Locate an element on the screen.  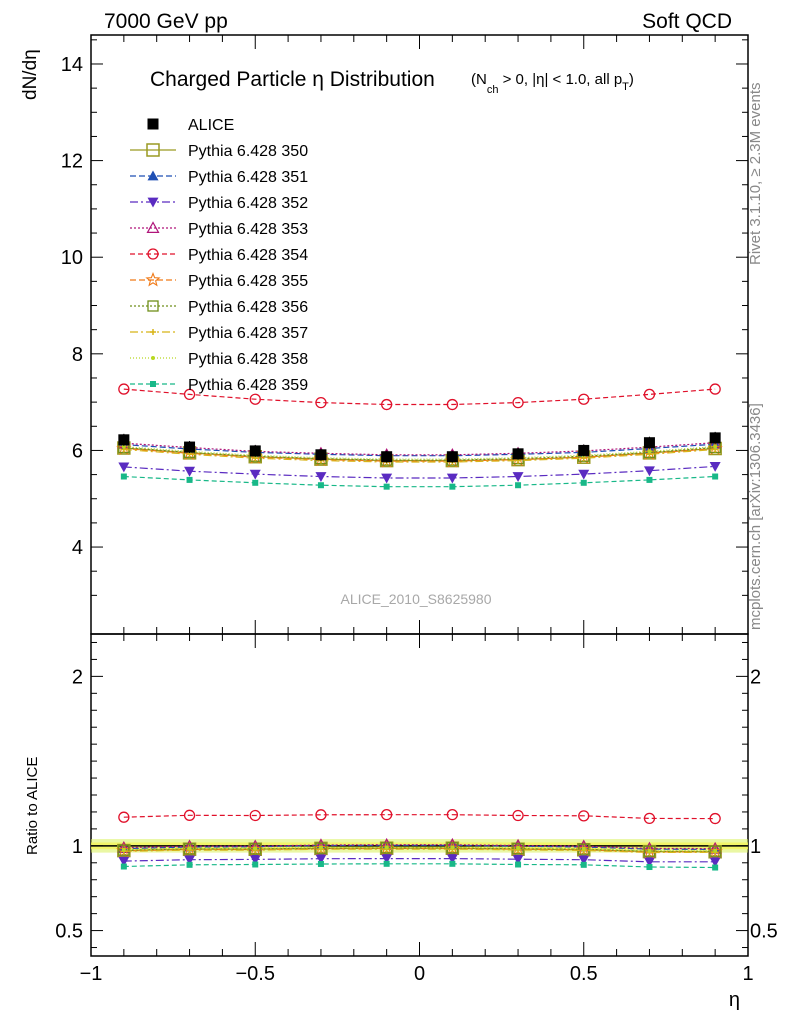
analysis-label: ALICE_2010_S8625980 is located at coordinates (415, 599).